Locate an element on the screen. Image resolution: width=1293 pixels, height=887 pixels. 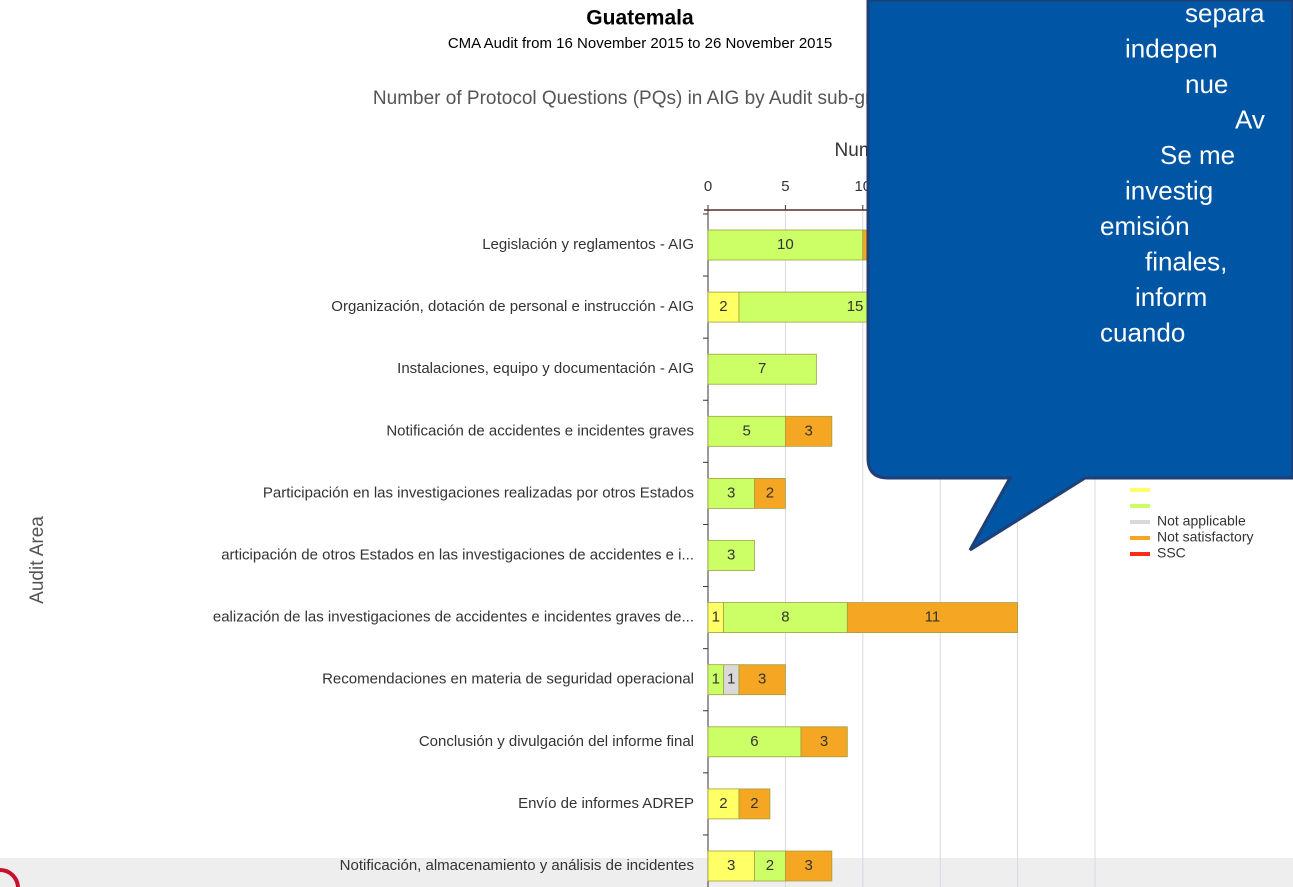
callout-text: separa is located at coordinates (1225, 14).